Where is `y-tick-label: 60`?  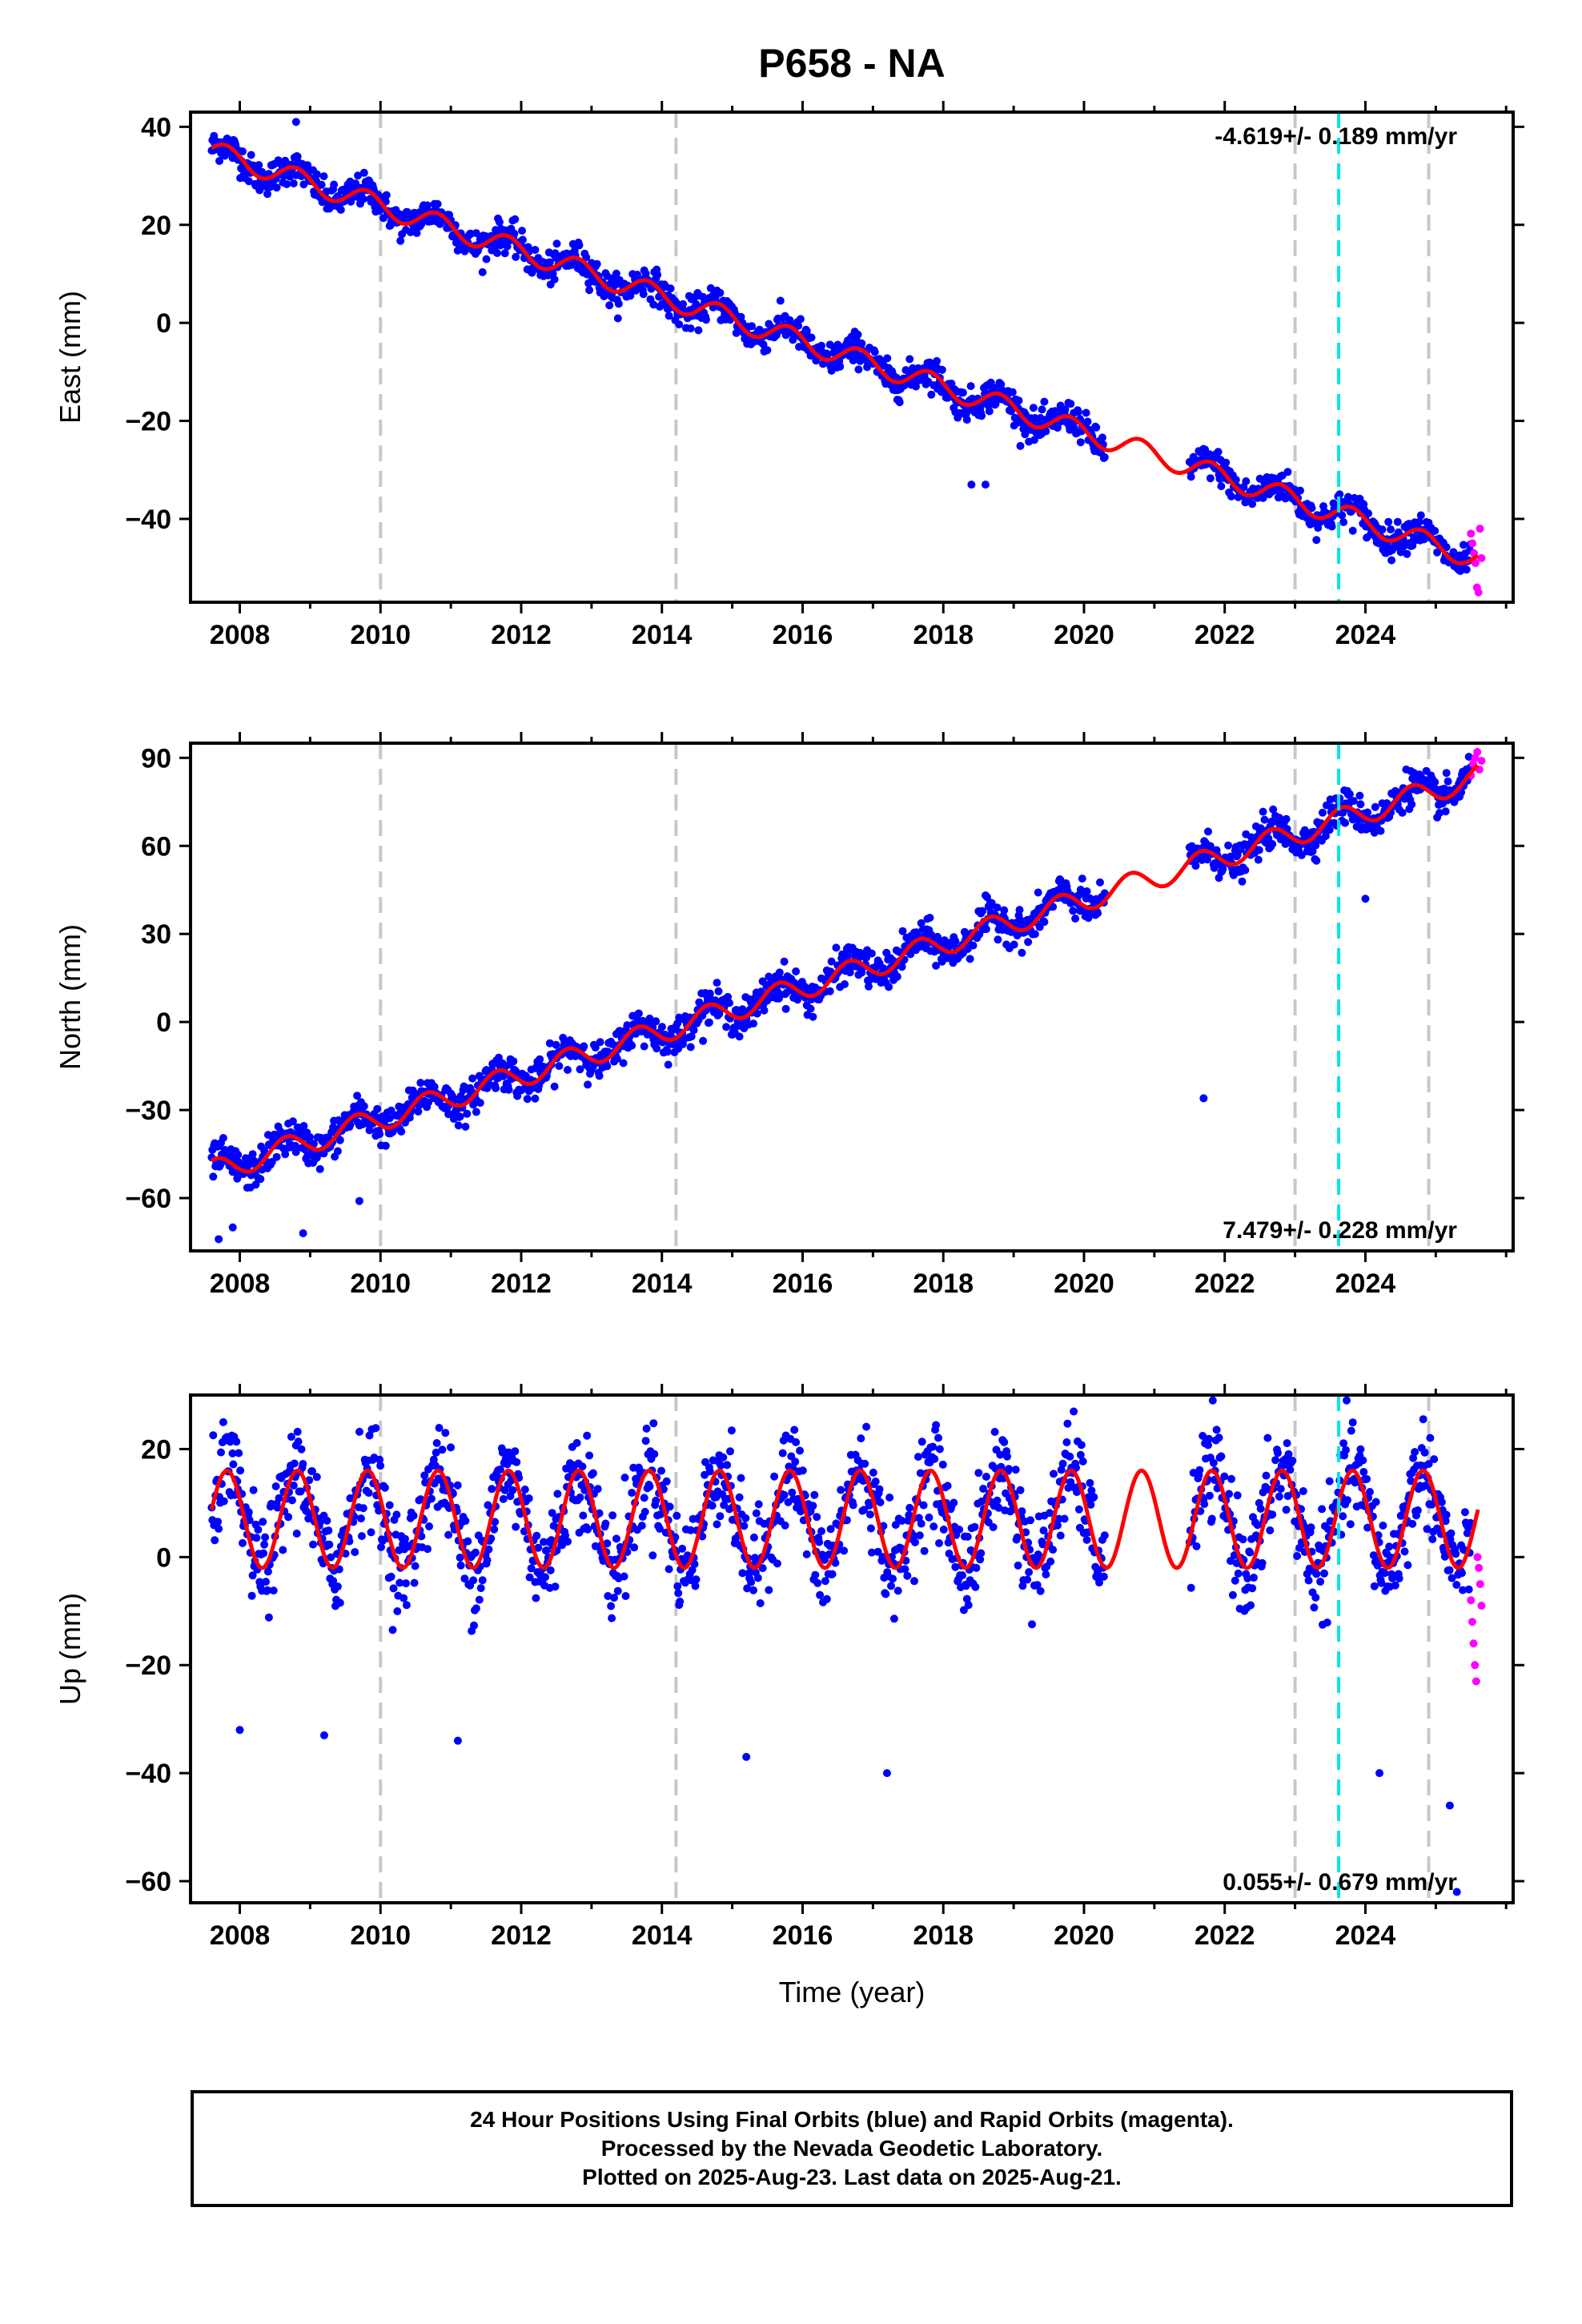 y-tick-label: 60 is located at coordinates (156, 846).